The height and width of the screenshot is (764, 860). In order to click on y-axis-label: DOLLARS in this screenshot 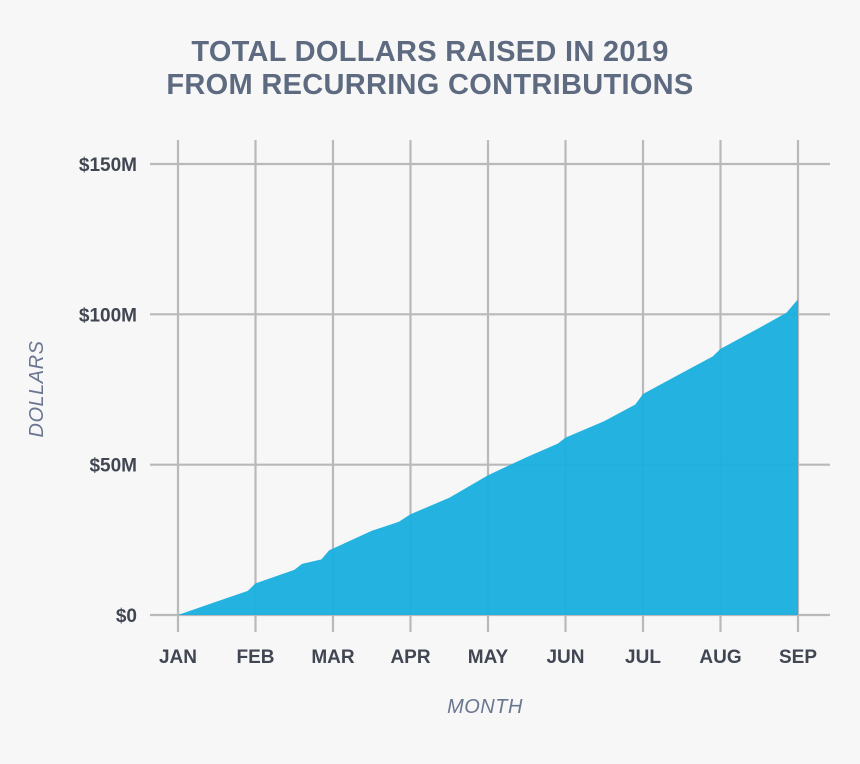, I will do `click(37, 388)`.